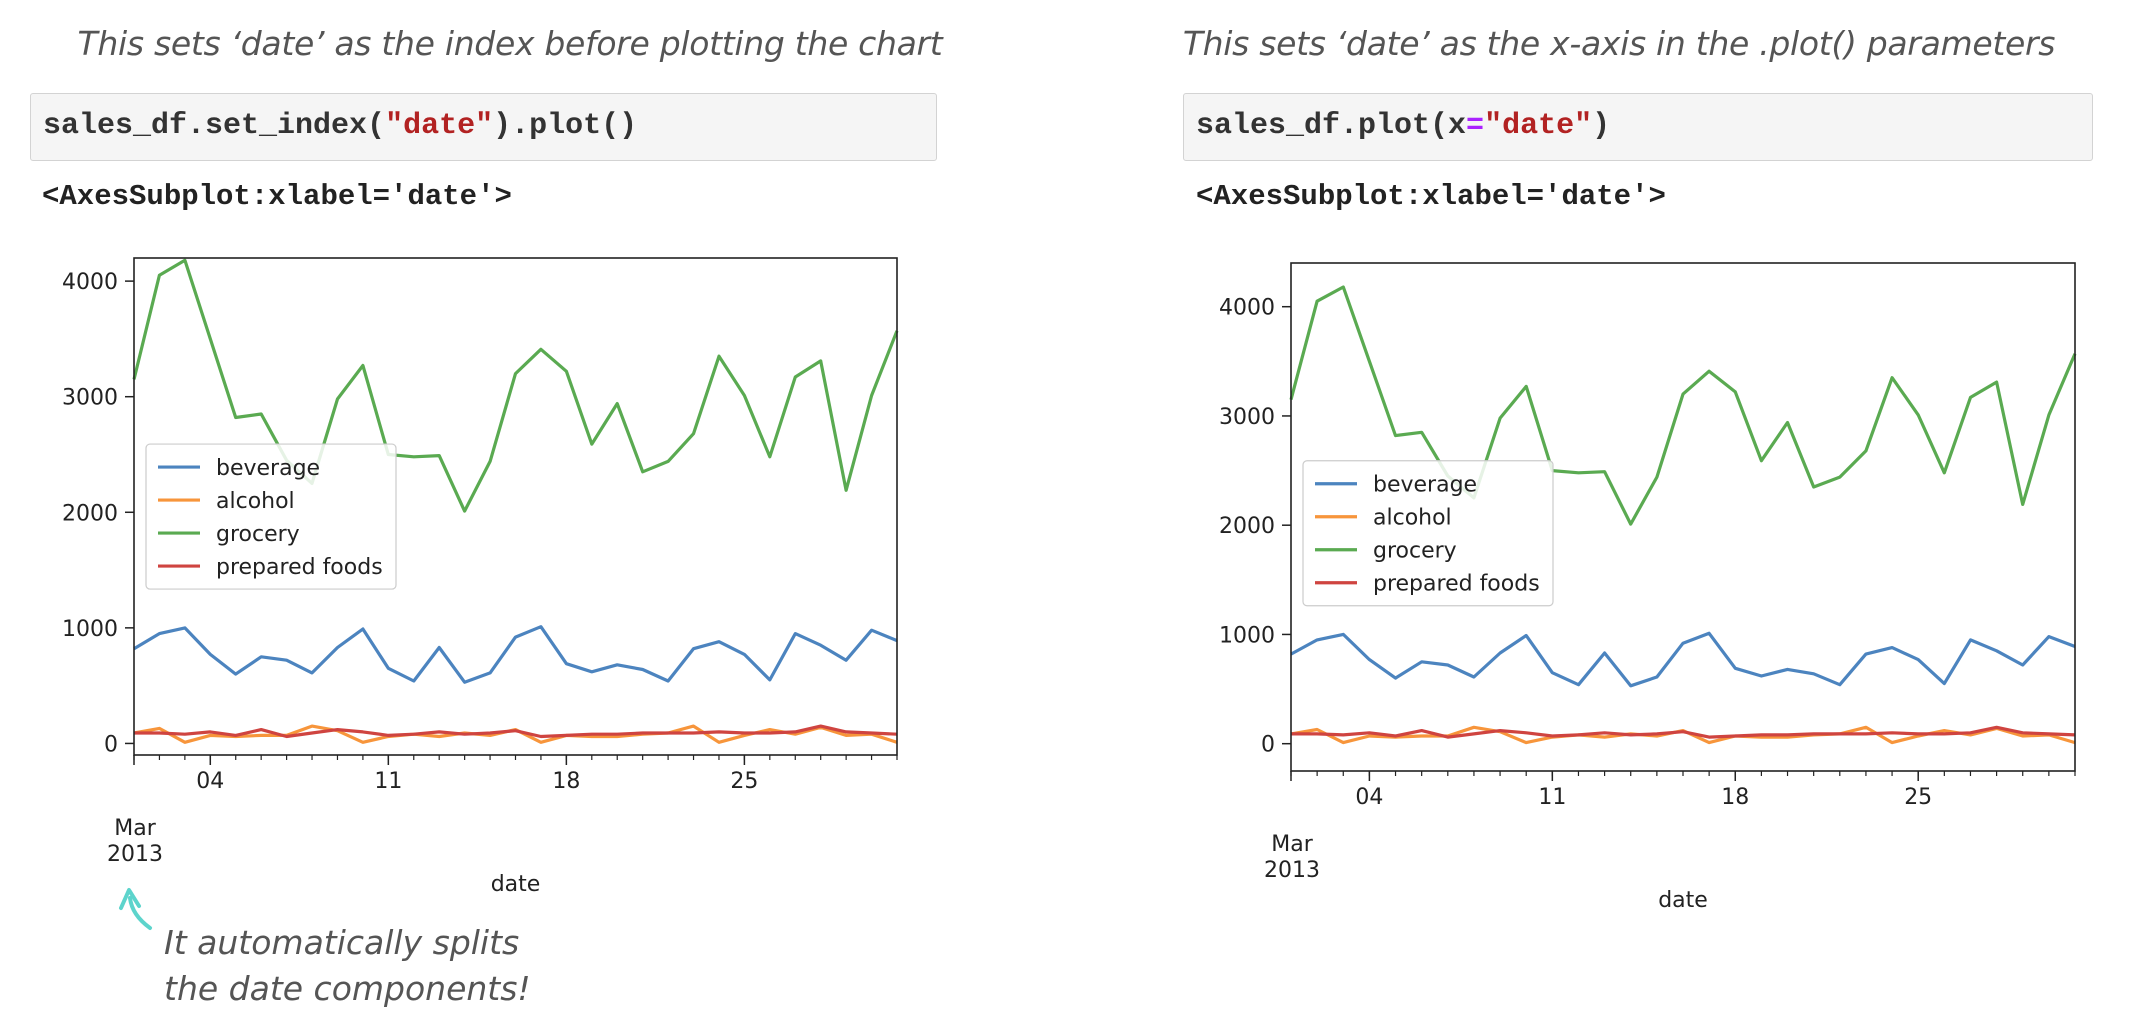 The height and width of the screenshot is (1034, 2138). What do you see at coordinates (214, 126) in the screenshot?
I see `code-text: sales_df.set_index(` at bounding box center [214, 126].